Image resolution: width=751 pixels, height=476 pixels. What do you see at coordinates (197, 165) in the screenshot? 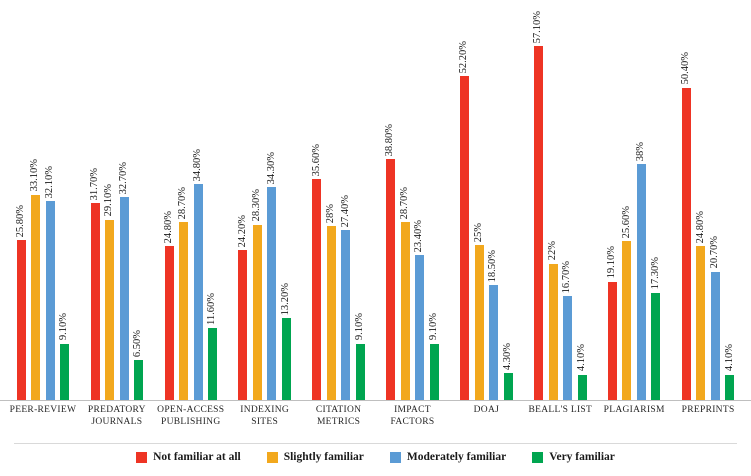
I see `bar-value-label: 34.80%` at bounding box center [197, 165].